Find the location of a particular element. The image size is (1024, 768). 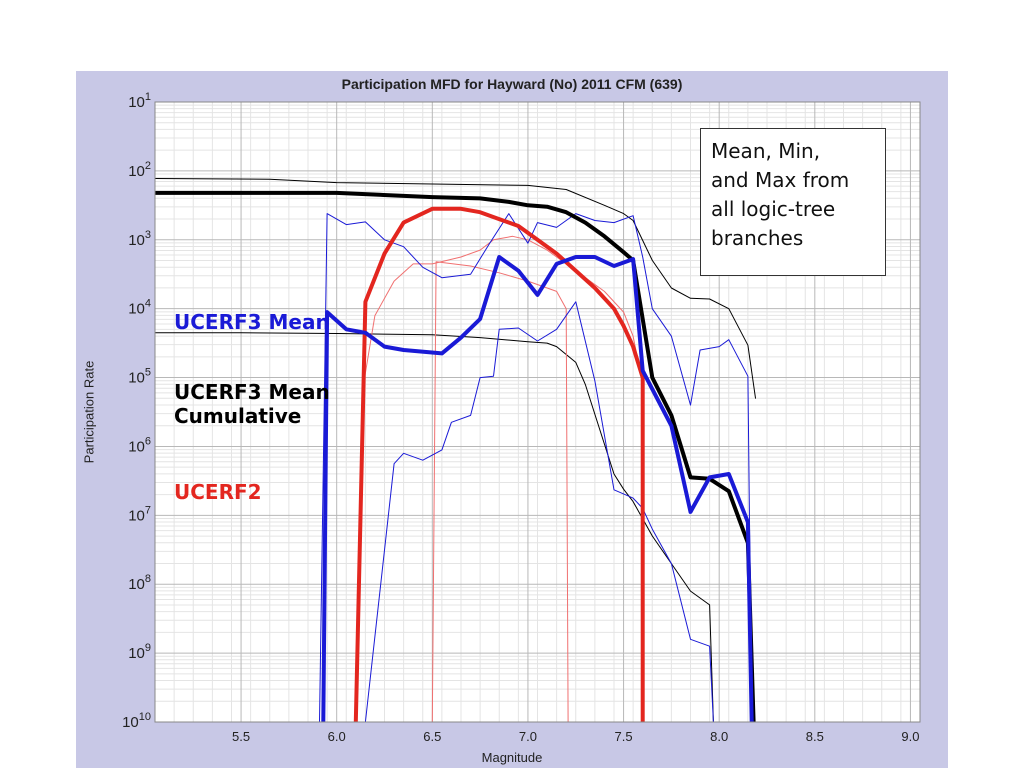

y-tick-label: 10² is located at coordinates (139, 170).